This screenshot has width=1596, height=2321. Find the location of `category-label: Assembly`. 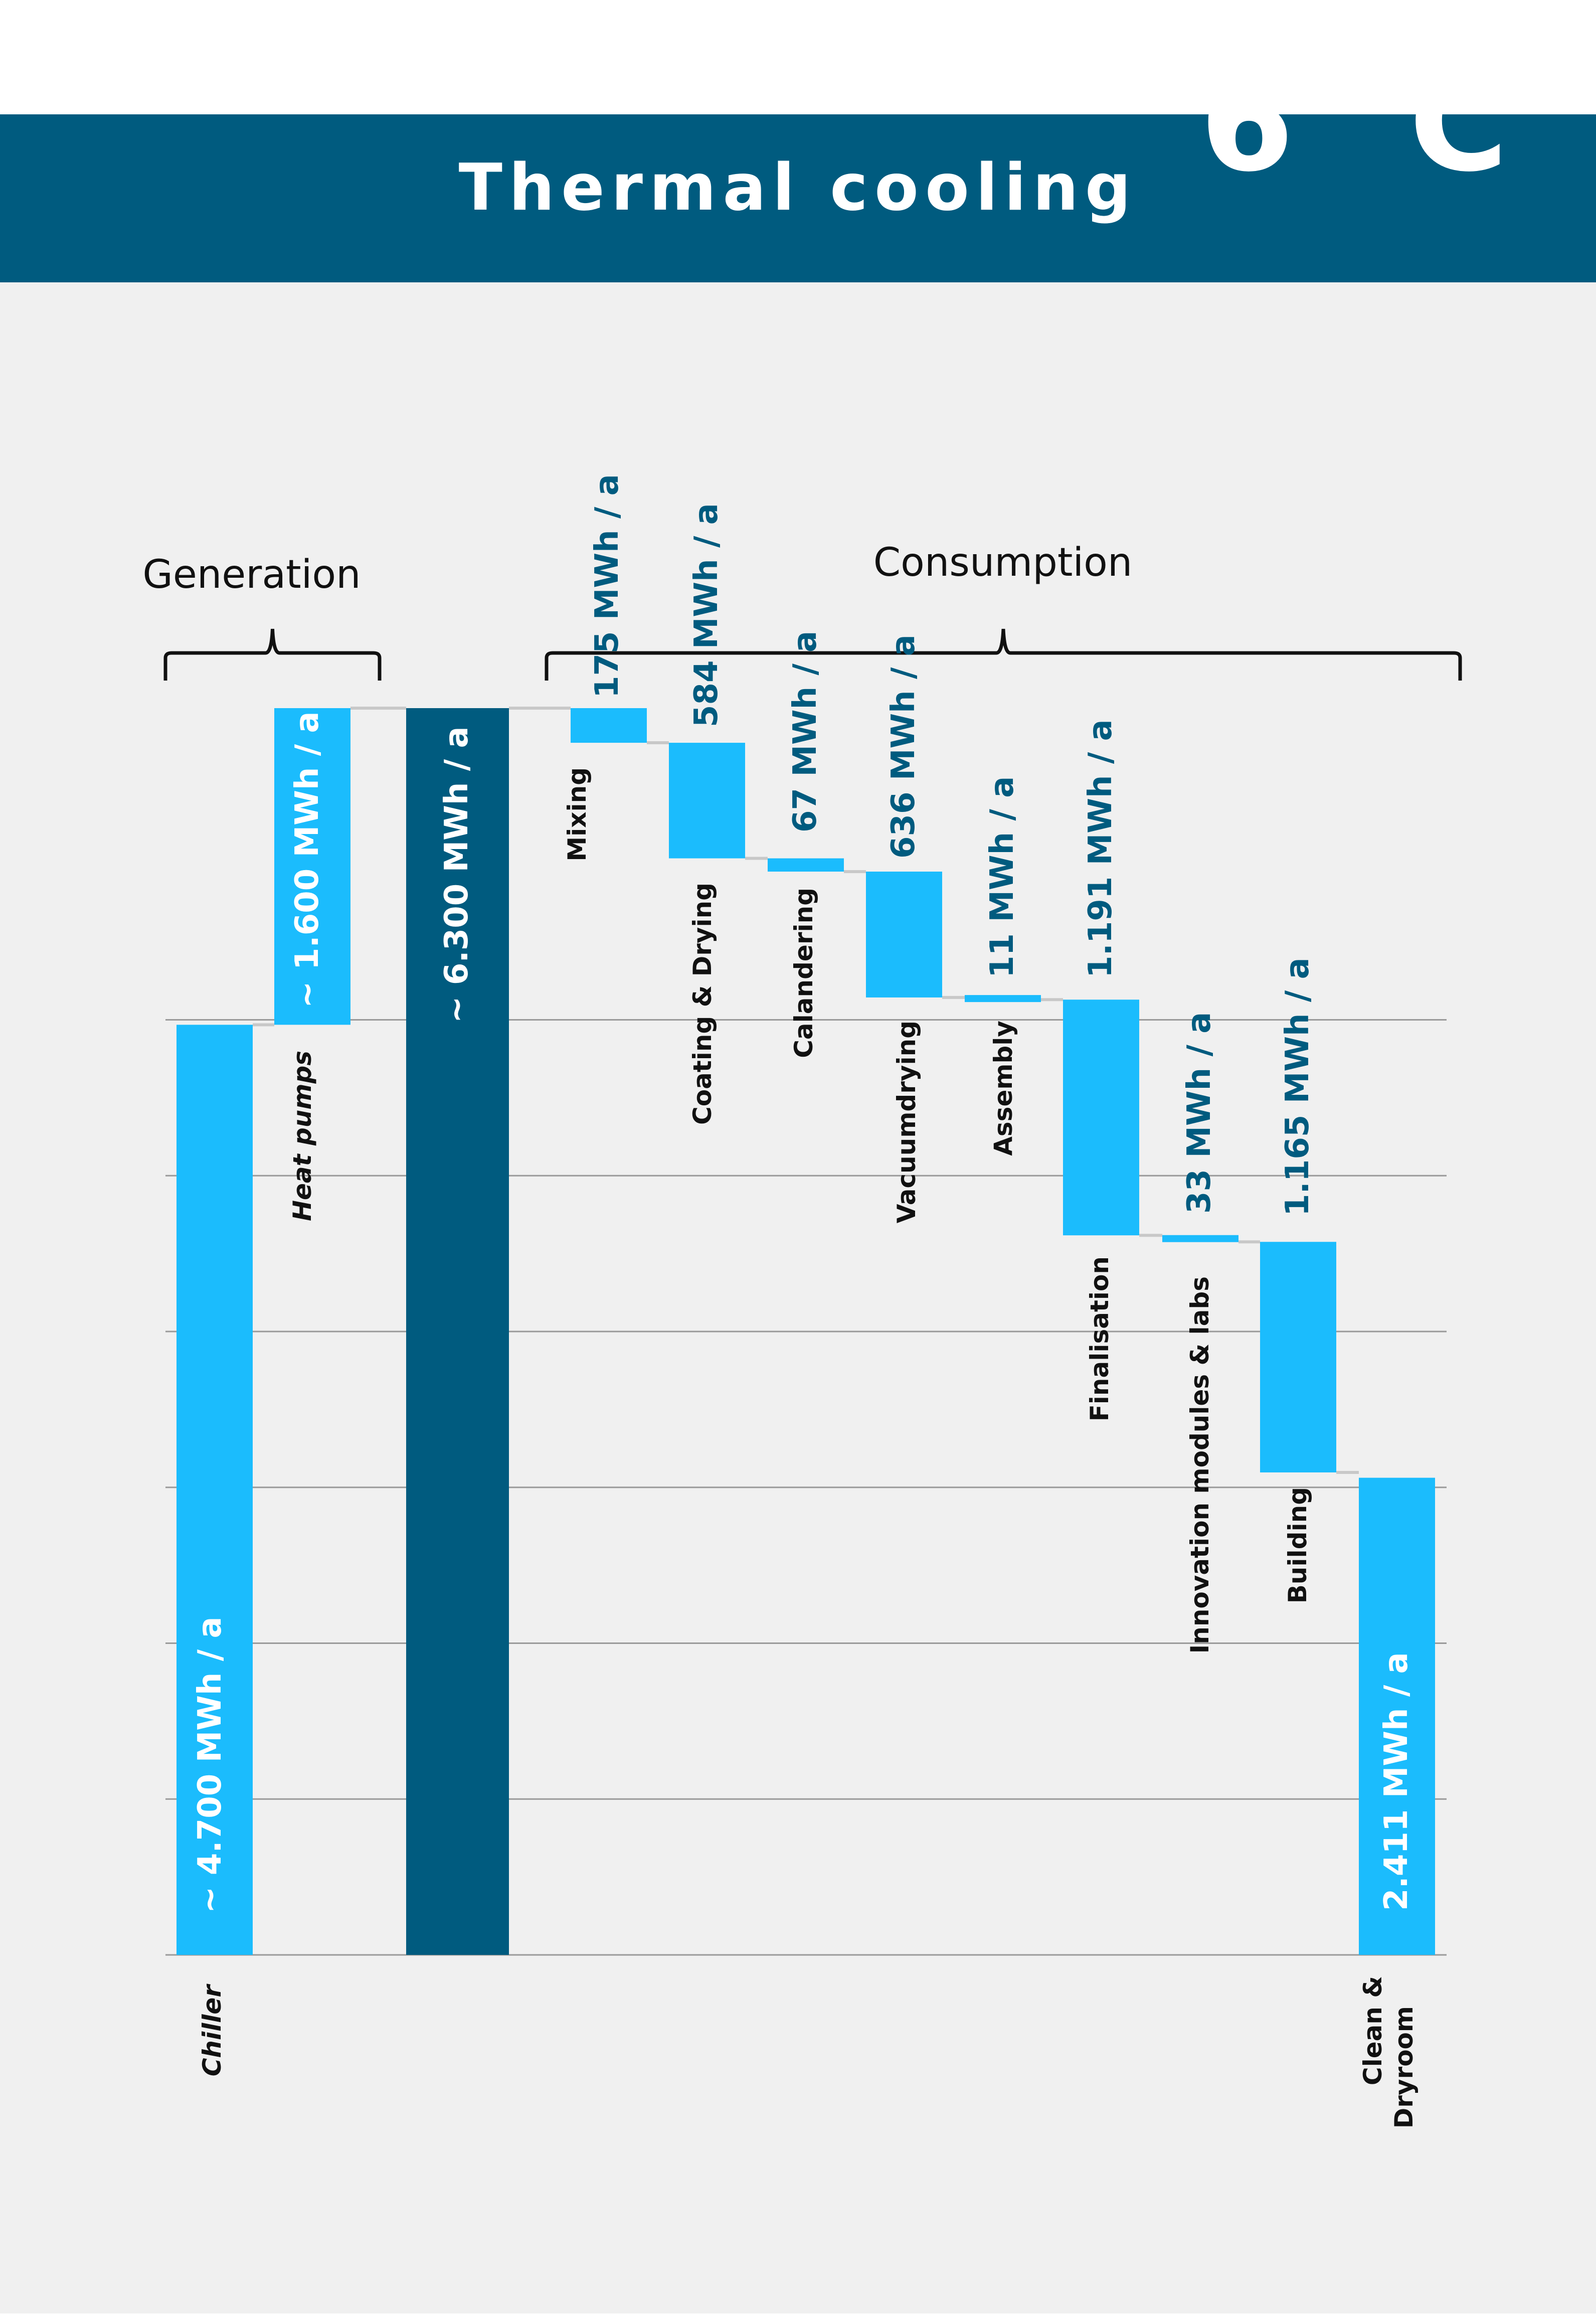

category-label: Assembly is located at coordinates (1003, 1088).